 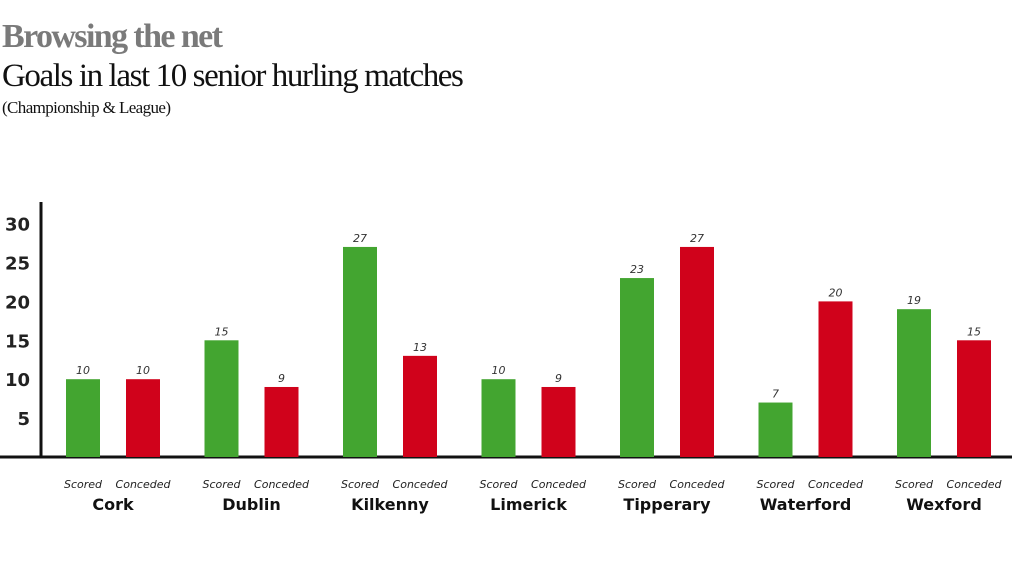 I want to click on y-tick-label: 10, so click(x=17, y=380).